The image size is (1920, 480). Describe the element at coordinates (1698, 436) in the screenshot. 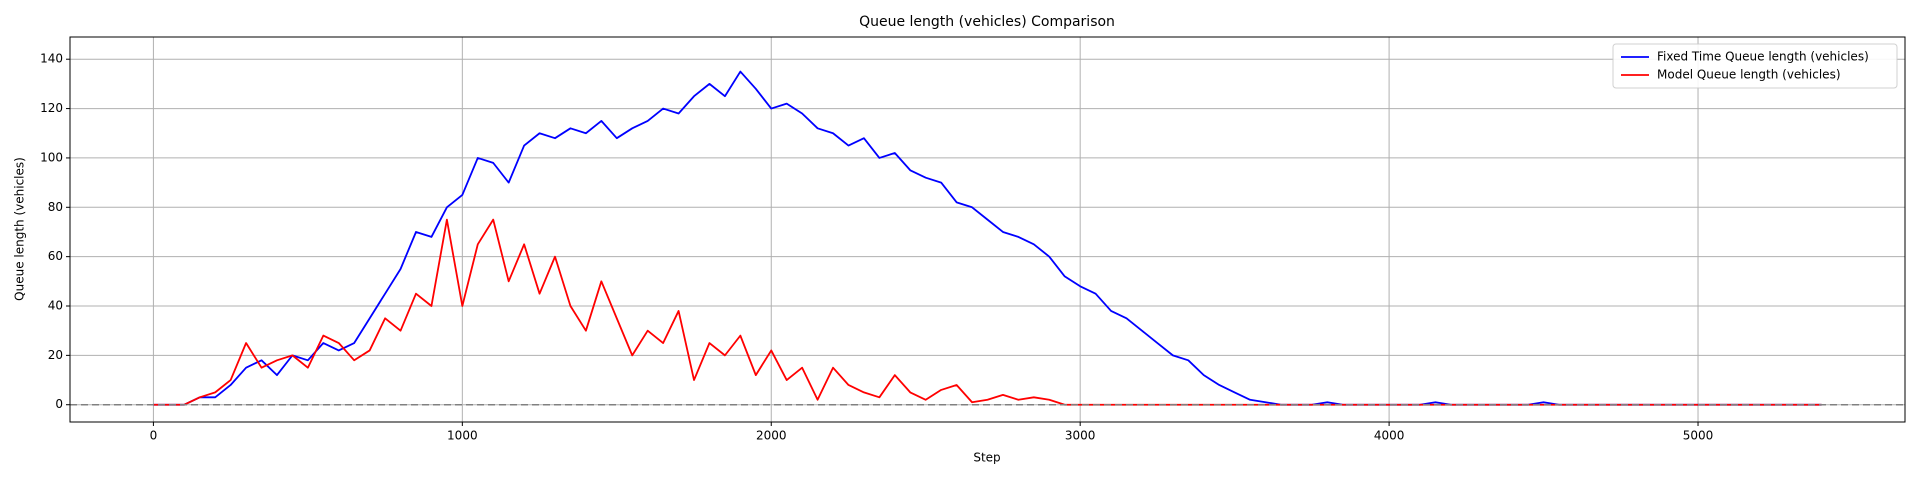

I see `x-tick-label: 5000` at that location.